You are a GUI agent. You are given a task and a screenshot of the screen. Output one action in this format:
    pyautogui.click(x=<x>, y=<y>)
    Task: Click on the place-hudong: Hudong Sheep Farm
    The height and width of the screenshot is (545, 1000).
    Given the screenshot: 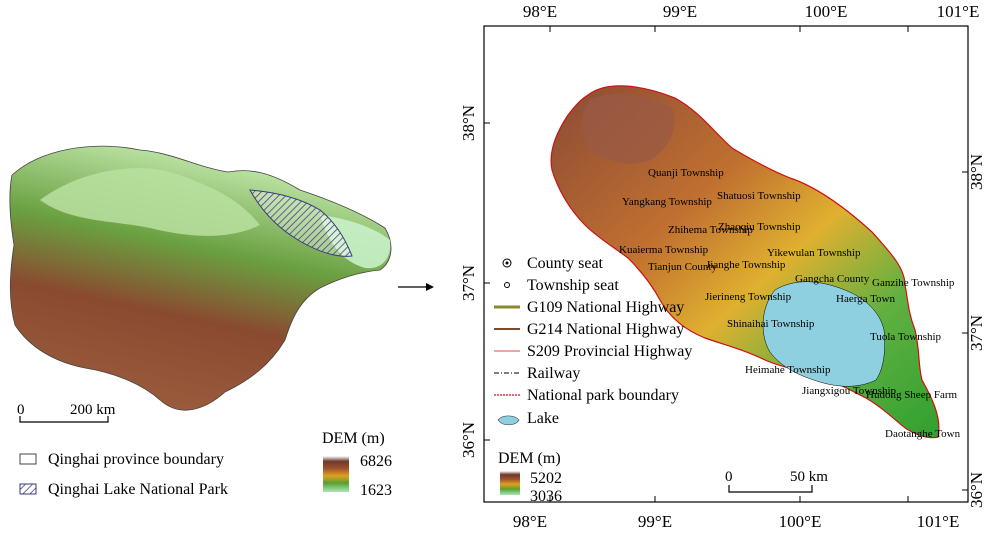 What is the action you would take?
    pyautogui.click(x=911, y=395)
    